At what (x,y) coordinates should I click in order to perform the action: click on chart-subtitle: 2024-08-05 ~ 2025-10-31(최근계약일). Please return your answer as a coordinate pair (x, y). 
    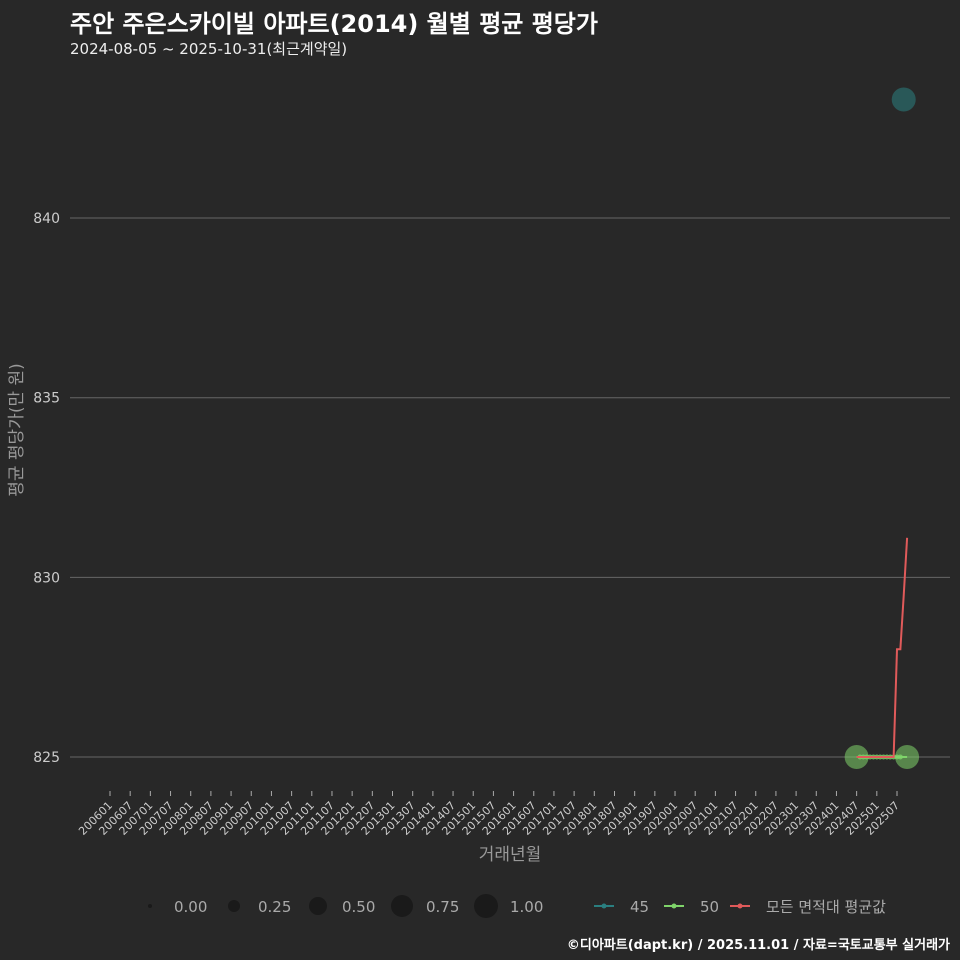
    Looking at the image, I should click on (209, 49).